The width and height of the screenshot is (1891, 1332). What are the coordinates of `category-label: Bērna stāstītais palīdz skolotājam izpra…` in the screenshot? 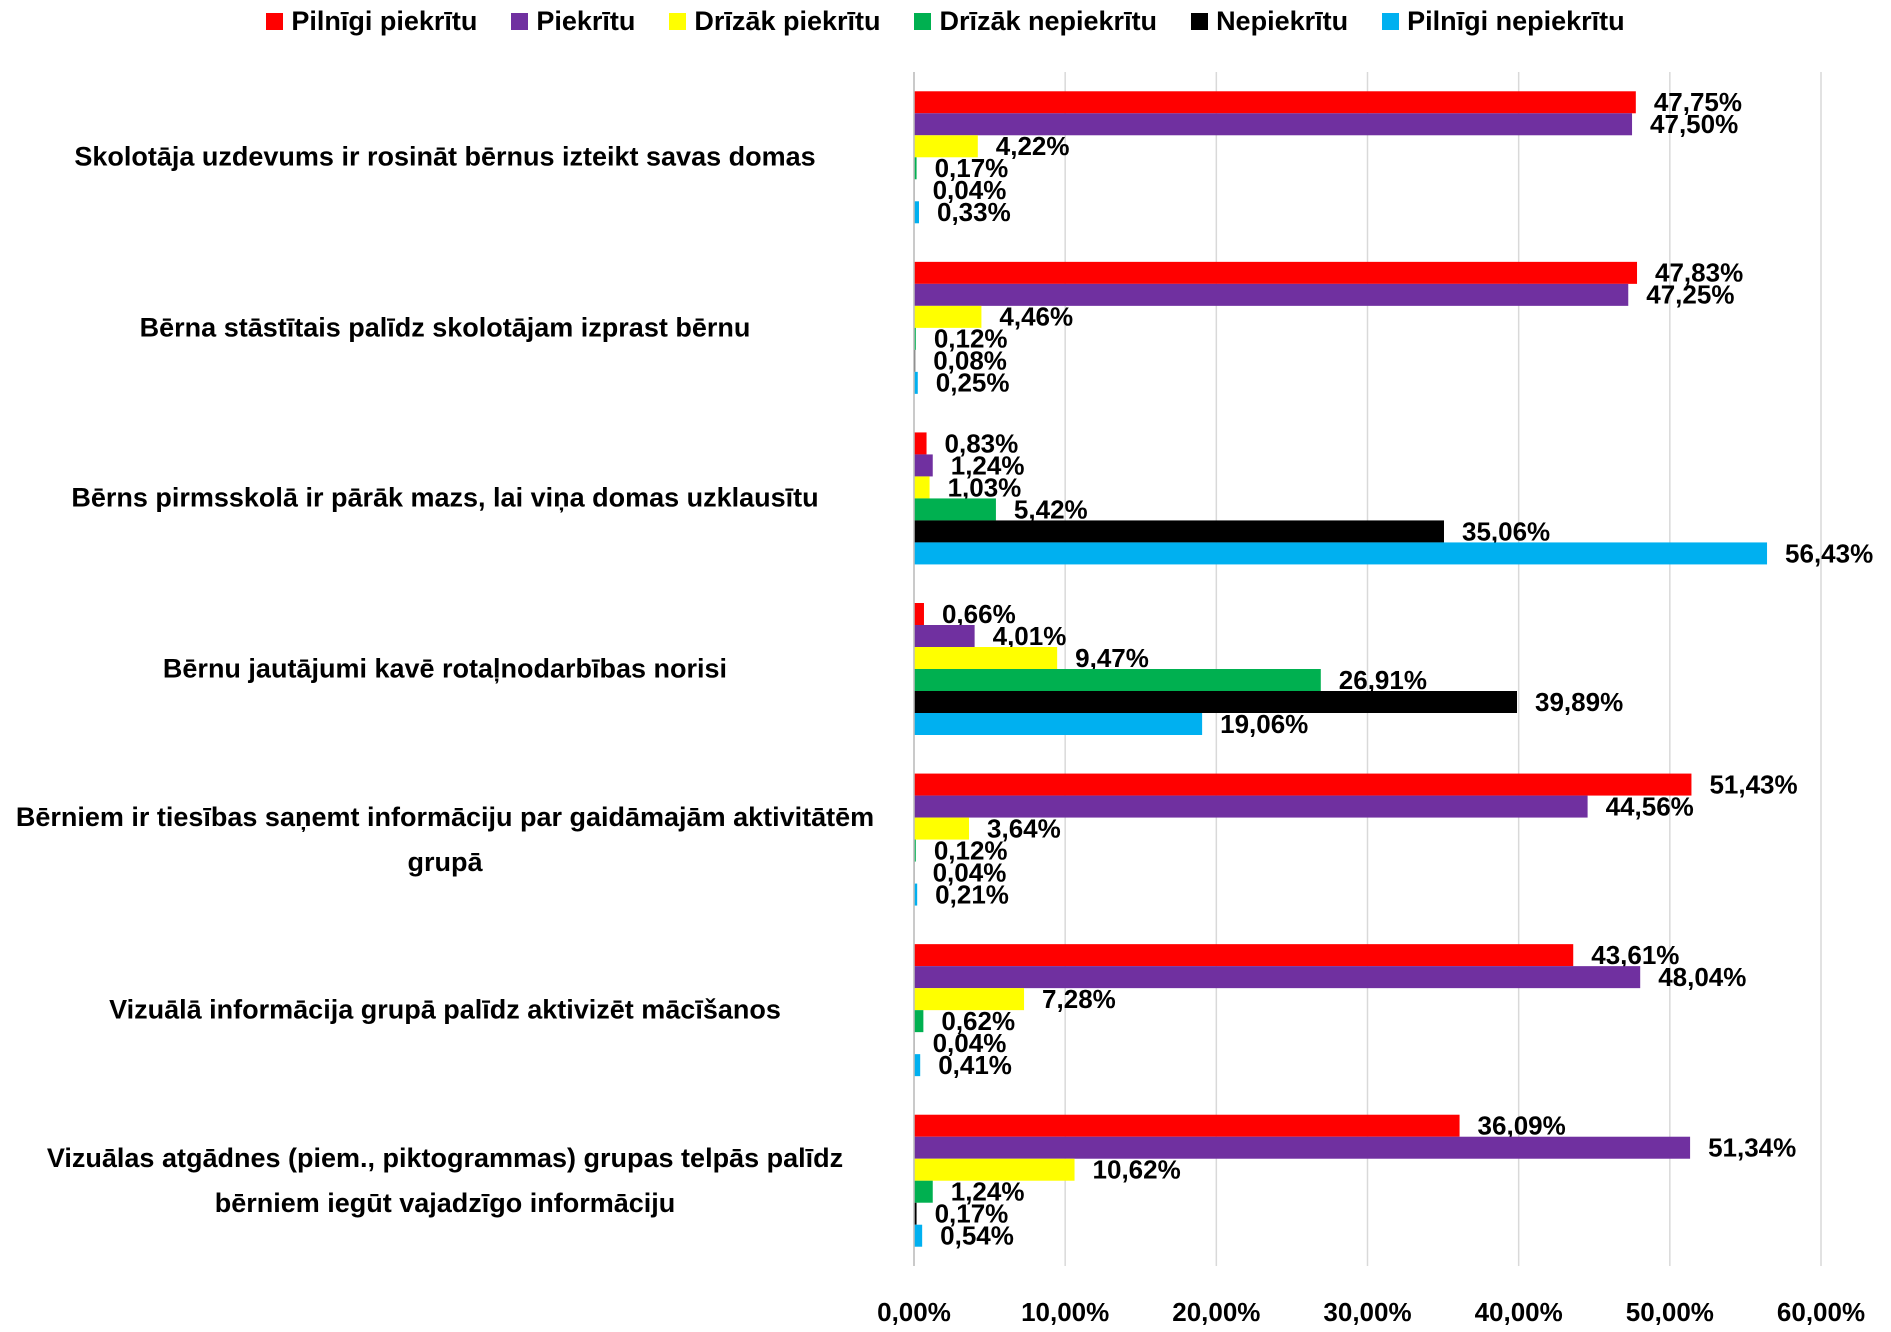 It's located at (445, 327).